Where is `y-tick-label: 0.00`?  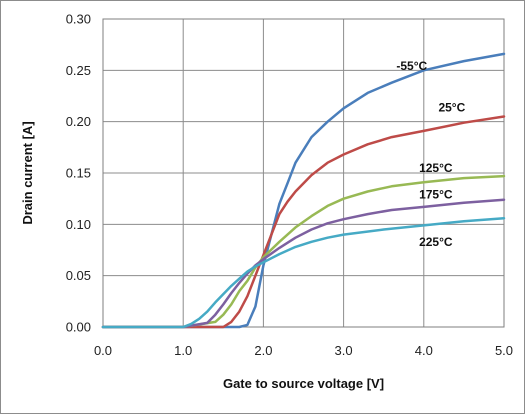
y-tick-label: 0.00 is located at coordinates (78, 327).